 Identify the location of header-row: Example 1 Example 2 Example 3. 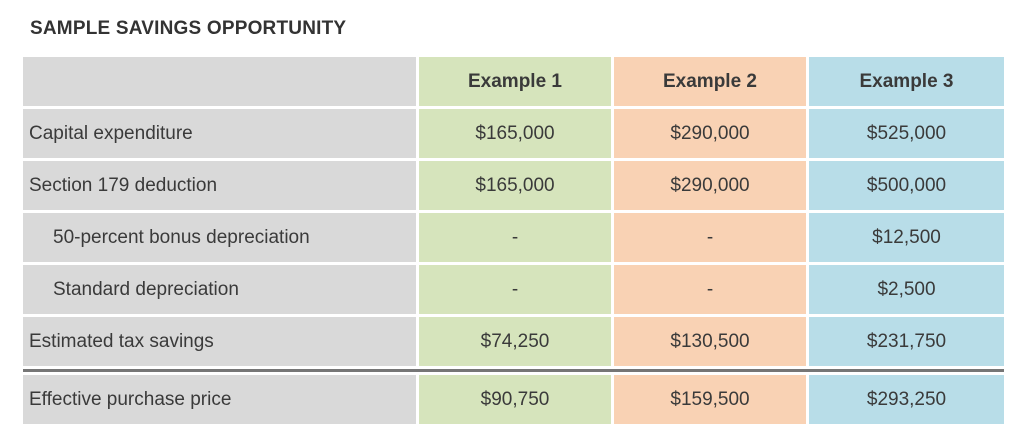
(513, 81).